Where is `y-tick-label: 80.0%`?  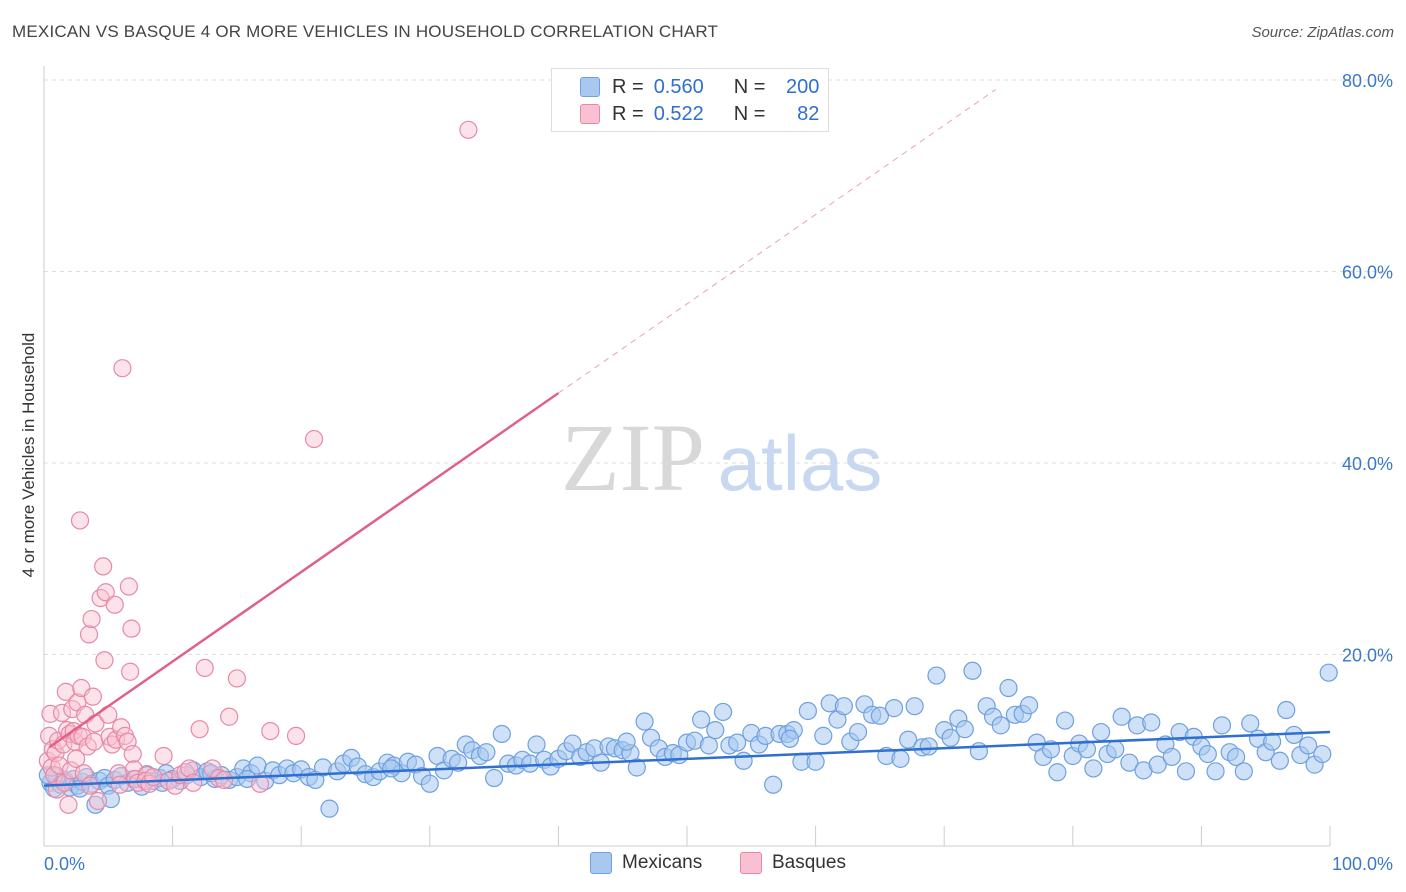
y-tick-label: 80.0% is located at coordinates (1367, 81).